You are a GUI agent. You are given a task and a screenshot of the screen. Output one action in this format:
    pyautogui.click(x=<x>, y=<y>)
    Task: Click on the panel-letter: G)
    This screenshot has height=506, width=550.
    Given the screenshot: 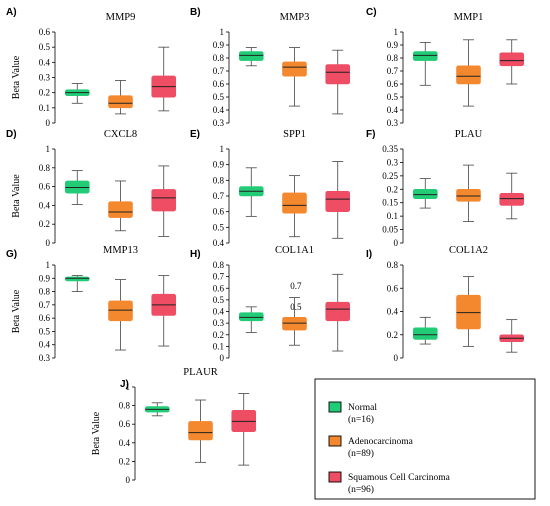 What is the action you would take?
    pyautogui.click(x=11, y=254)
    